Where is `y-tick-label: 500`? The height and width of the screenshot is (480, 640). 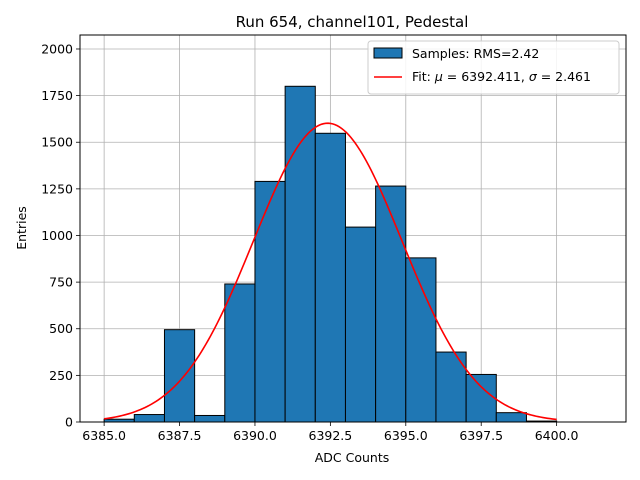 y-tick-label: 500 is located at coordinates (61, 328).